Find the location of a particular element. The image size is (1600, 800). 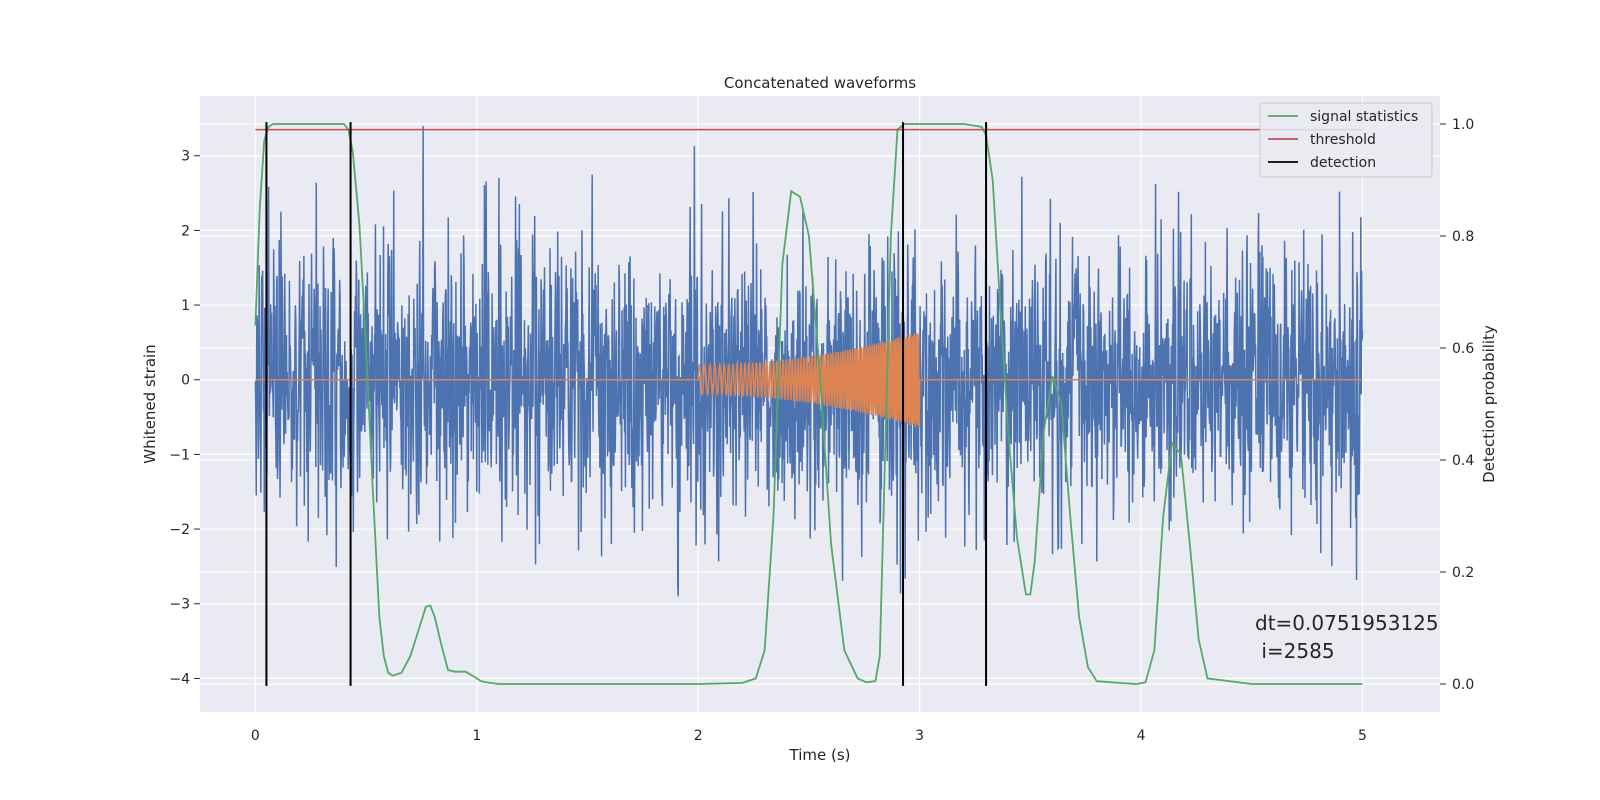

y2-tick-label: 0.8 is located at coordinates (1463, 237).